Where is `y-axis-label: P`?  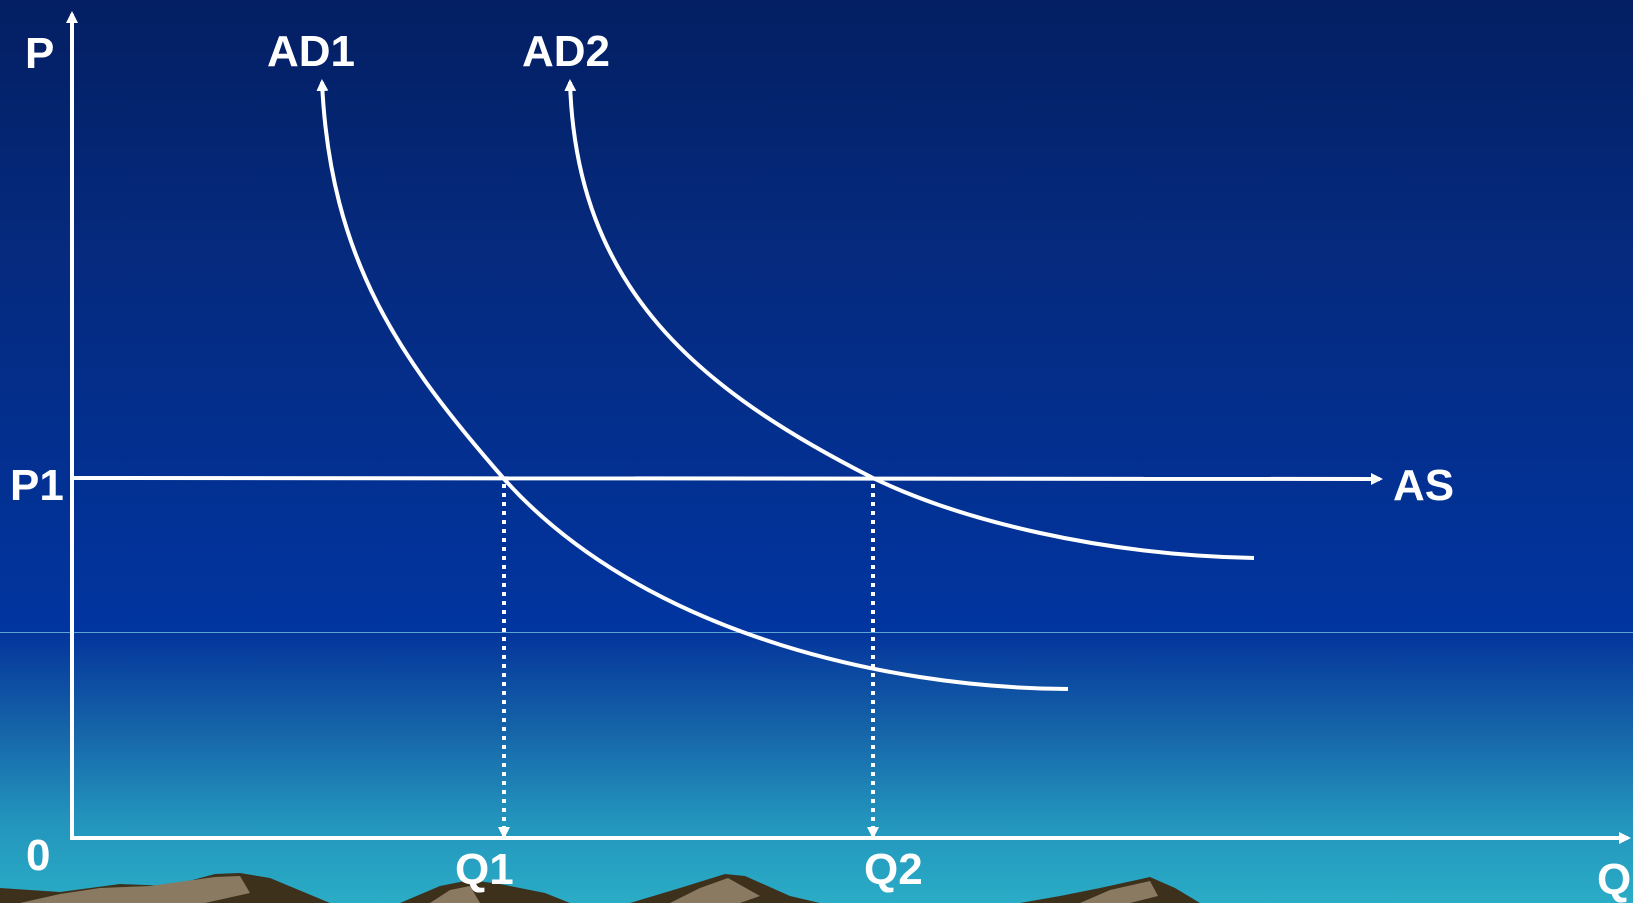
y-axis-label: P is located at coordinates (40, 53).